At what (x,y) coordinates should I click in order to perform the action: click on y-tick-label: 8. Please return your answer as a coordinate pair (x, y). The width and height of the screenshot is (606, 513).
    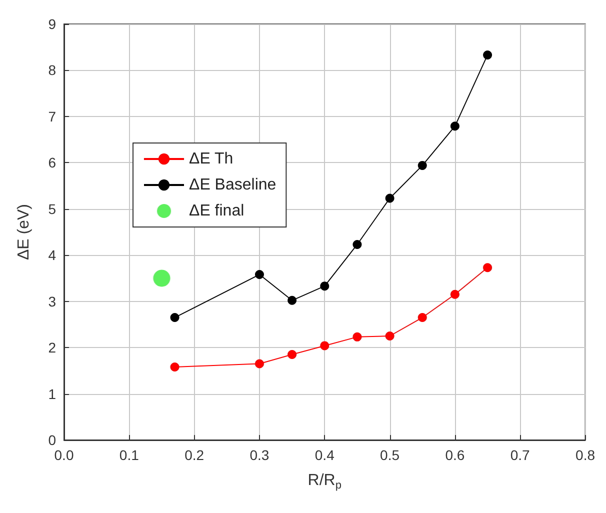
    Looking at the image, I should click on (52, 70).